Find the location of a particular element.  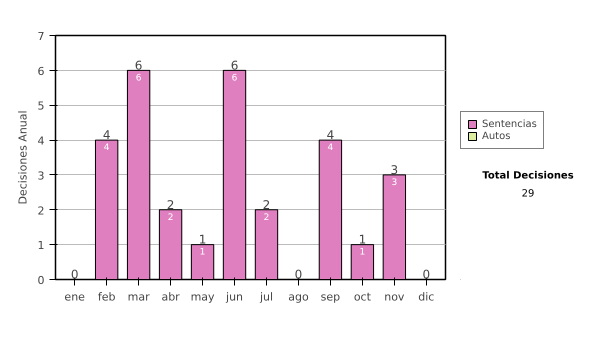

y-tick-label: 3 is located at coordinates (41, 175).